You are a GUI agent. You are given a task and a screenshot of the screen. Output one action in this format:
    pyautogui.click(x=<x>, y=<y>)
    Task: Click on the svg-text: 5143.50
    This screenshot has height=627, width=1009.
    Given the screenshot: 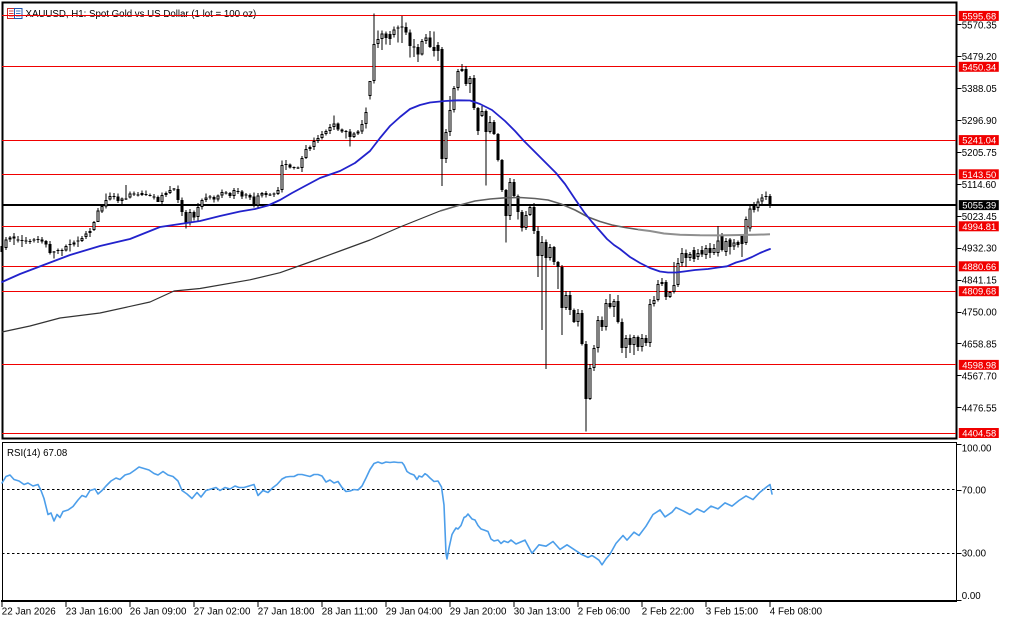 What is the action you would take?
    pyautogui.click(x=979, y=174)
    